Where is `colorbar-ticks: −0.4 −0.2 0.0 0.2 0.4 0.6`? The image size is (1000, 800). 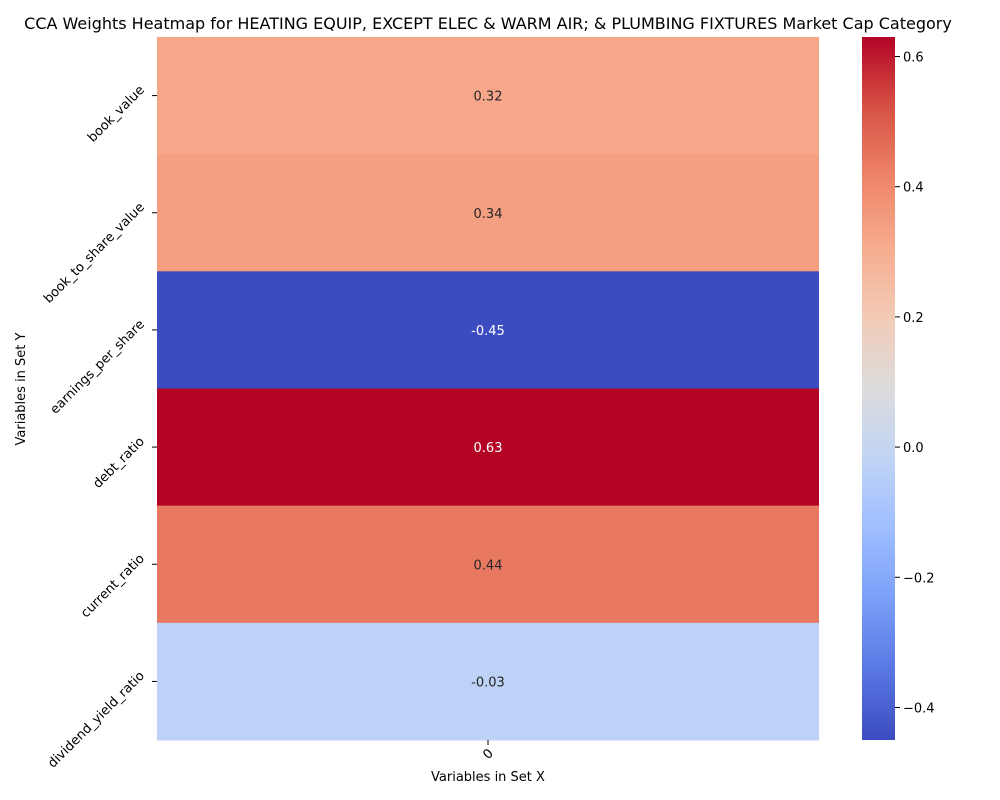 colorbar-ticks: −0.4 −0.2 0.0 0.2 0.4 0.6 is located at coordinates (915, 383).